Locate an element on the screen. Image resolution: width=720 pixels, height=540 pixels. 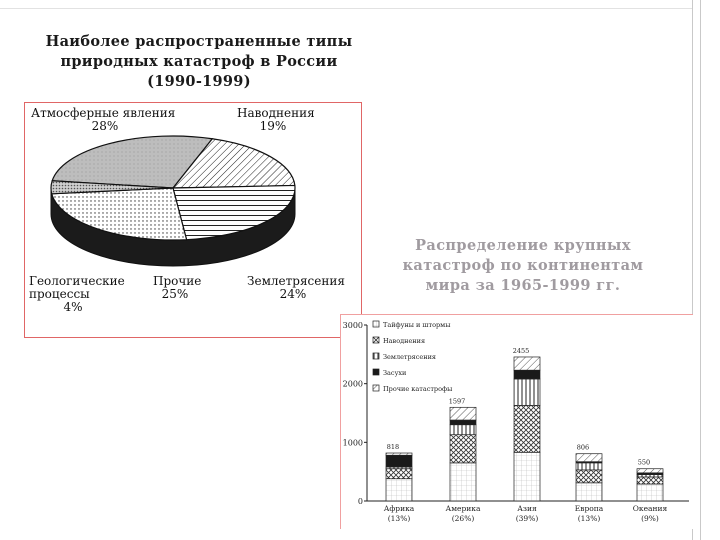
x-tick-label: Америка is located at coordinates (463, 508).